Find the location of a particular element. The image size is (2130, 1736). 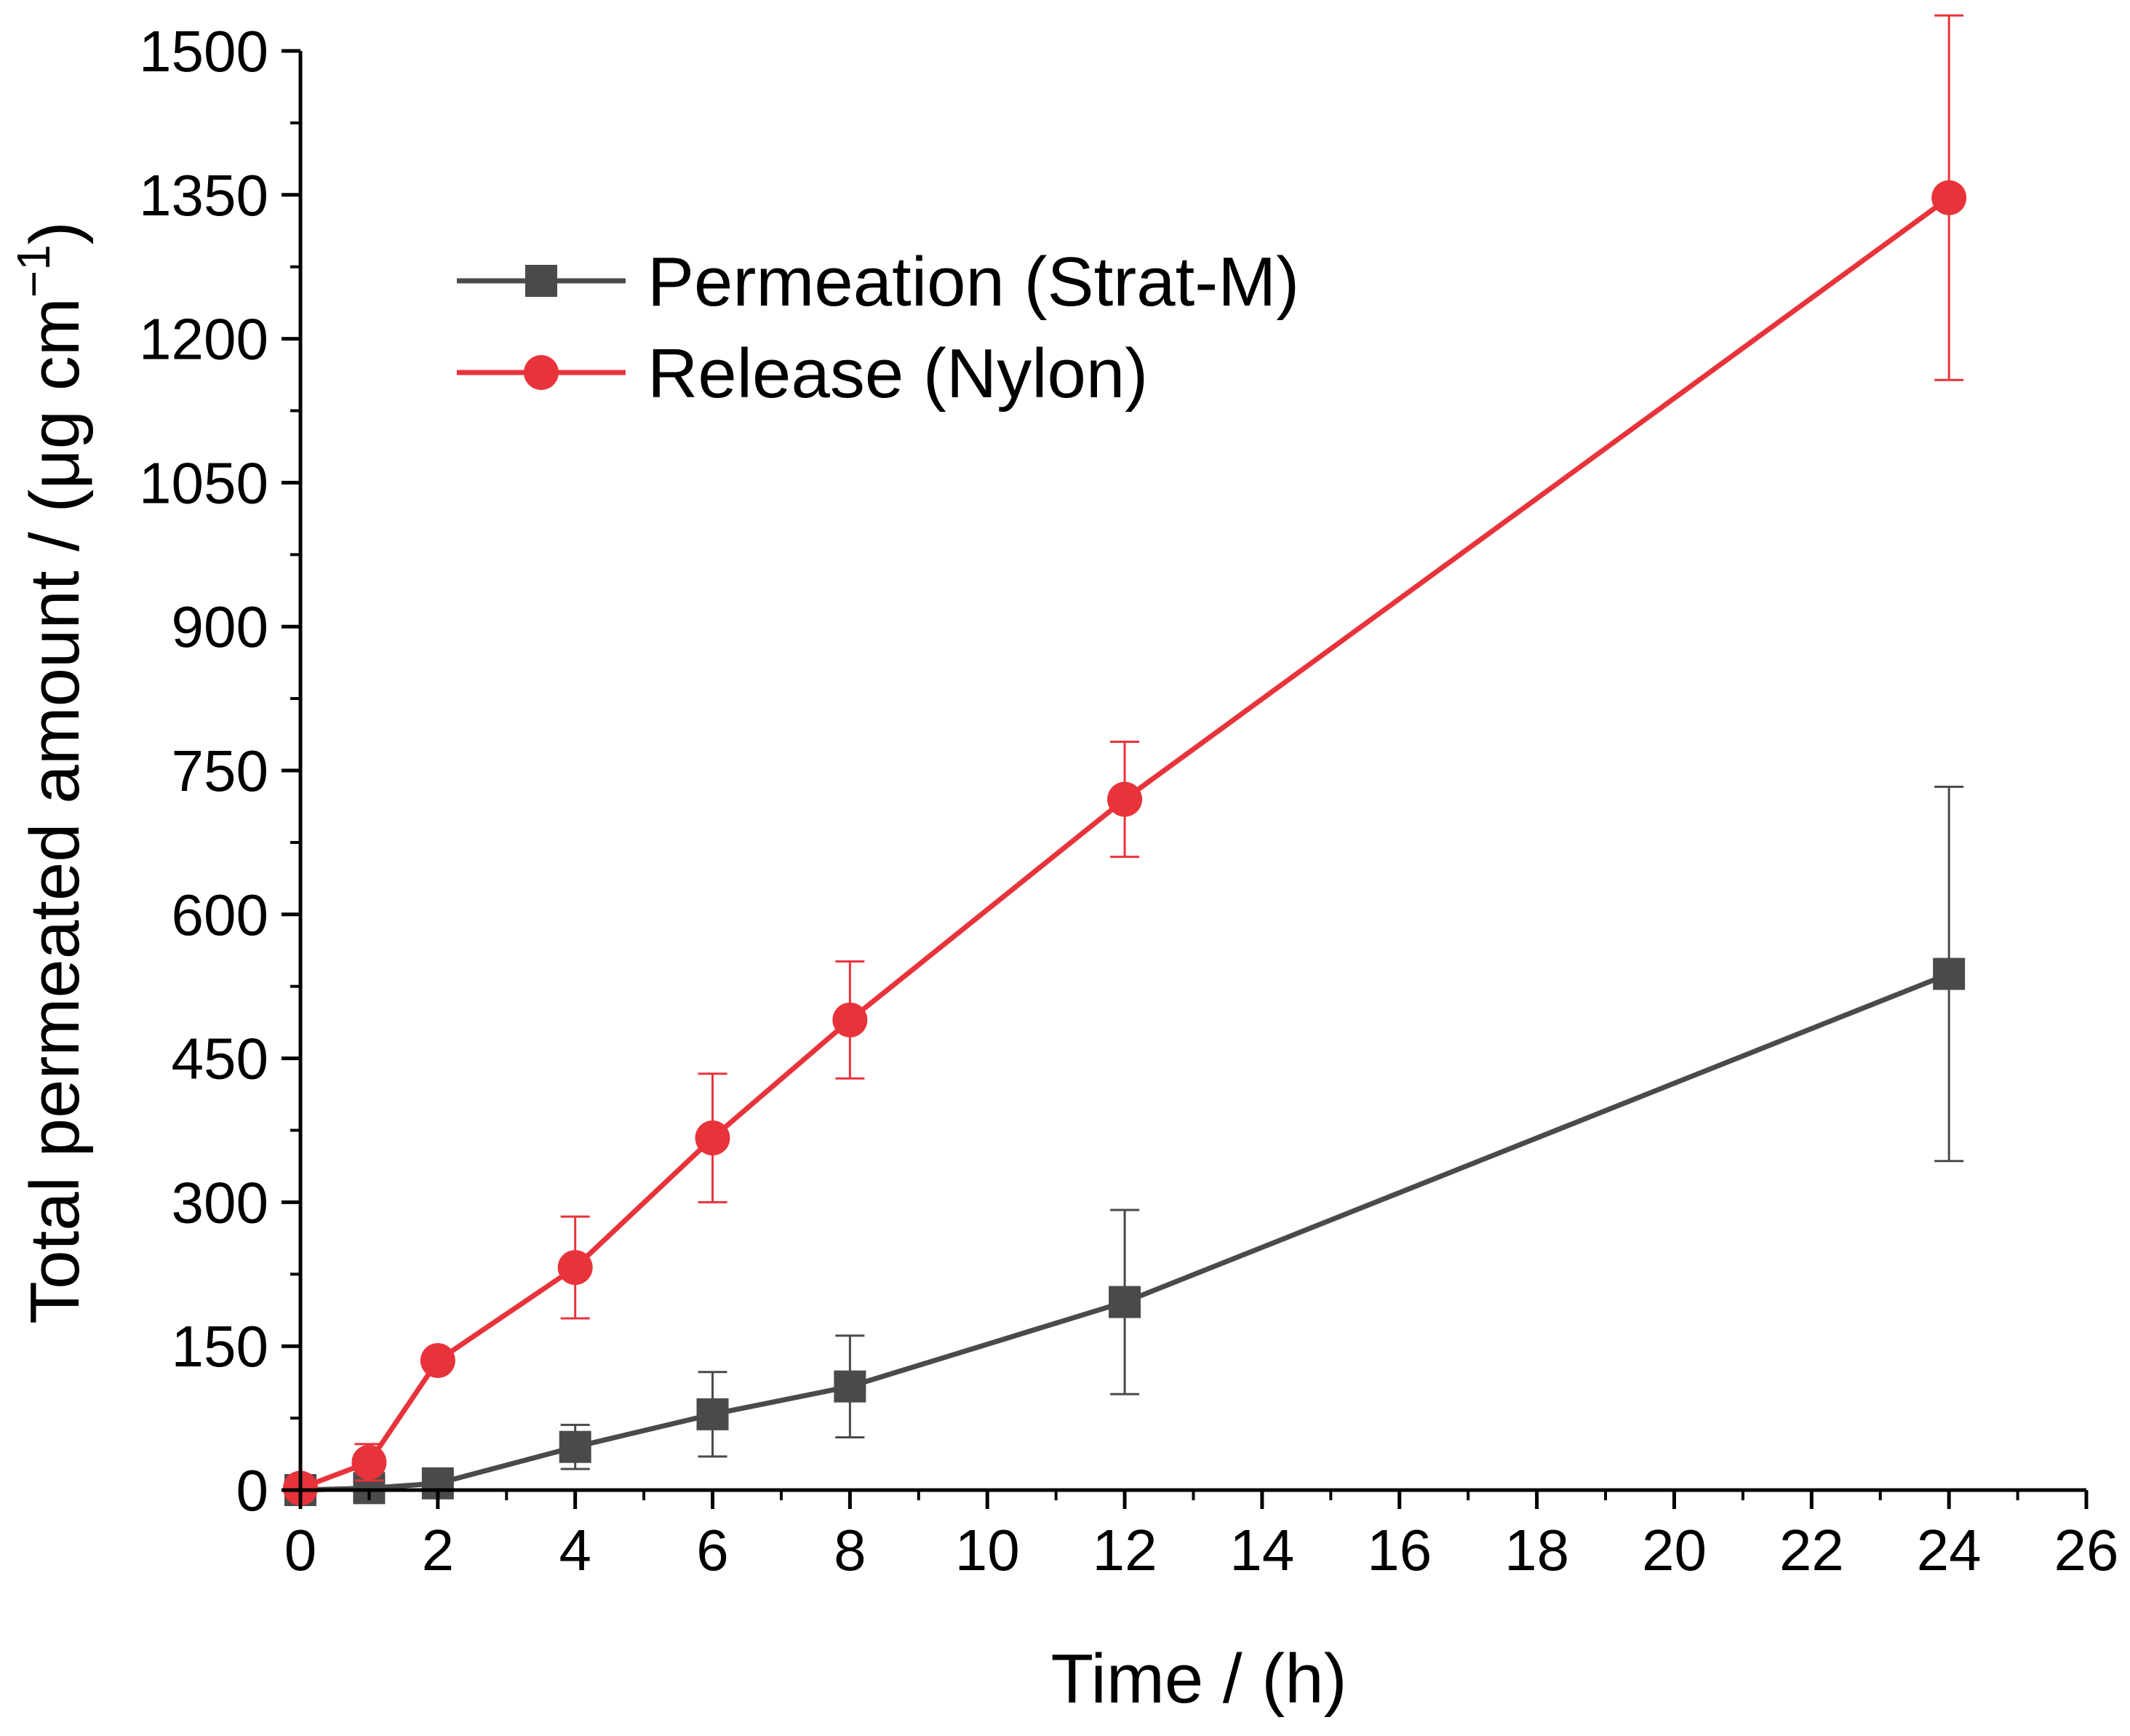

y-tick-label: 0 is located at coordinates (252, 1491).